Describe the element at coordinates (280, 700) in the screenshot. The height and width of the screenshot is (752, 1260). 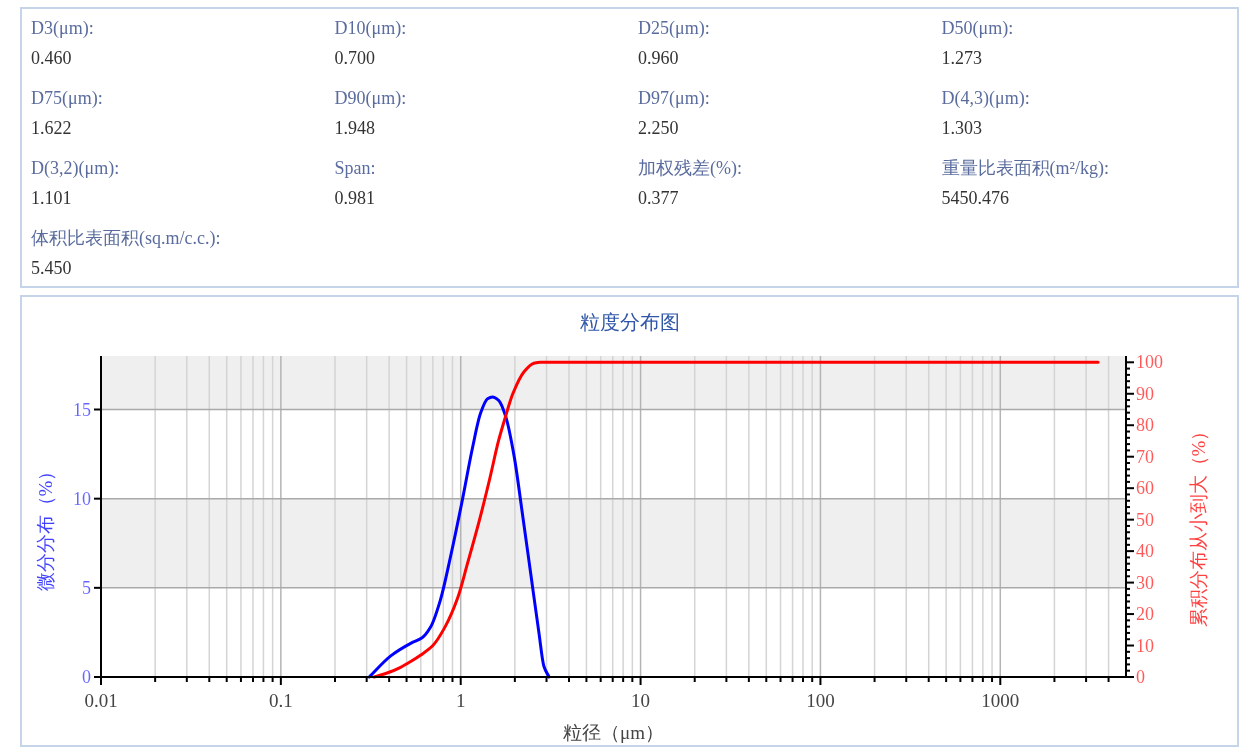
I see `x-tick-label: 0.1` at that location.